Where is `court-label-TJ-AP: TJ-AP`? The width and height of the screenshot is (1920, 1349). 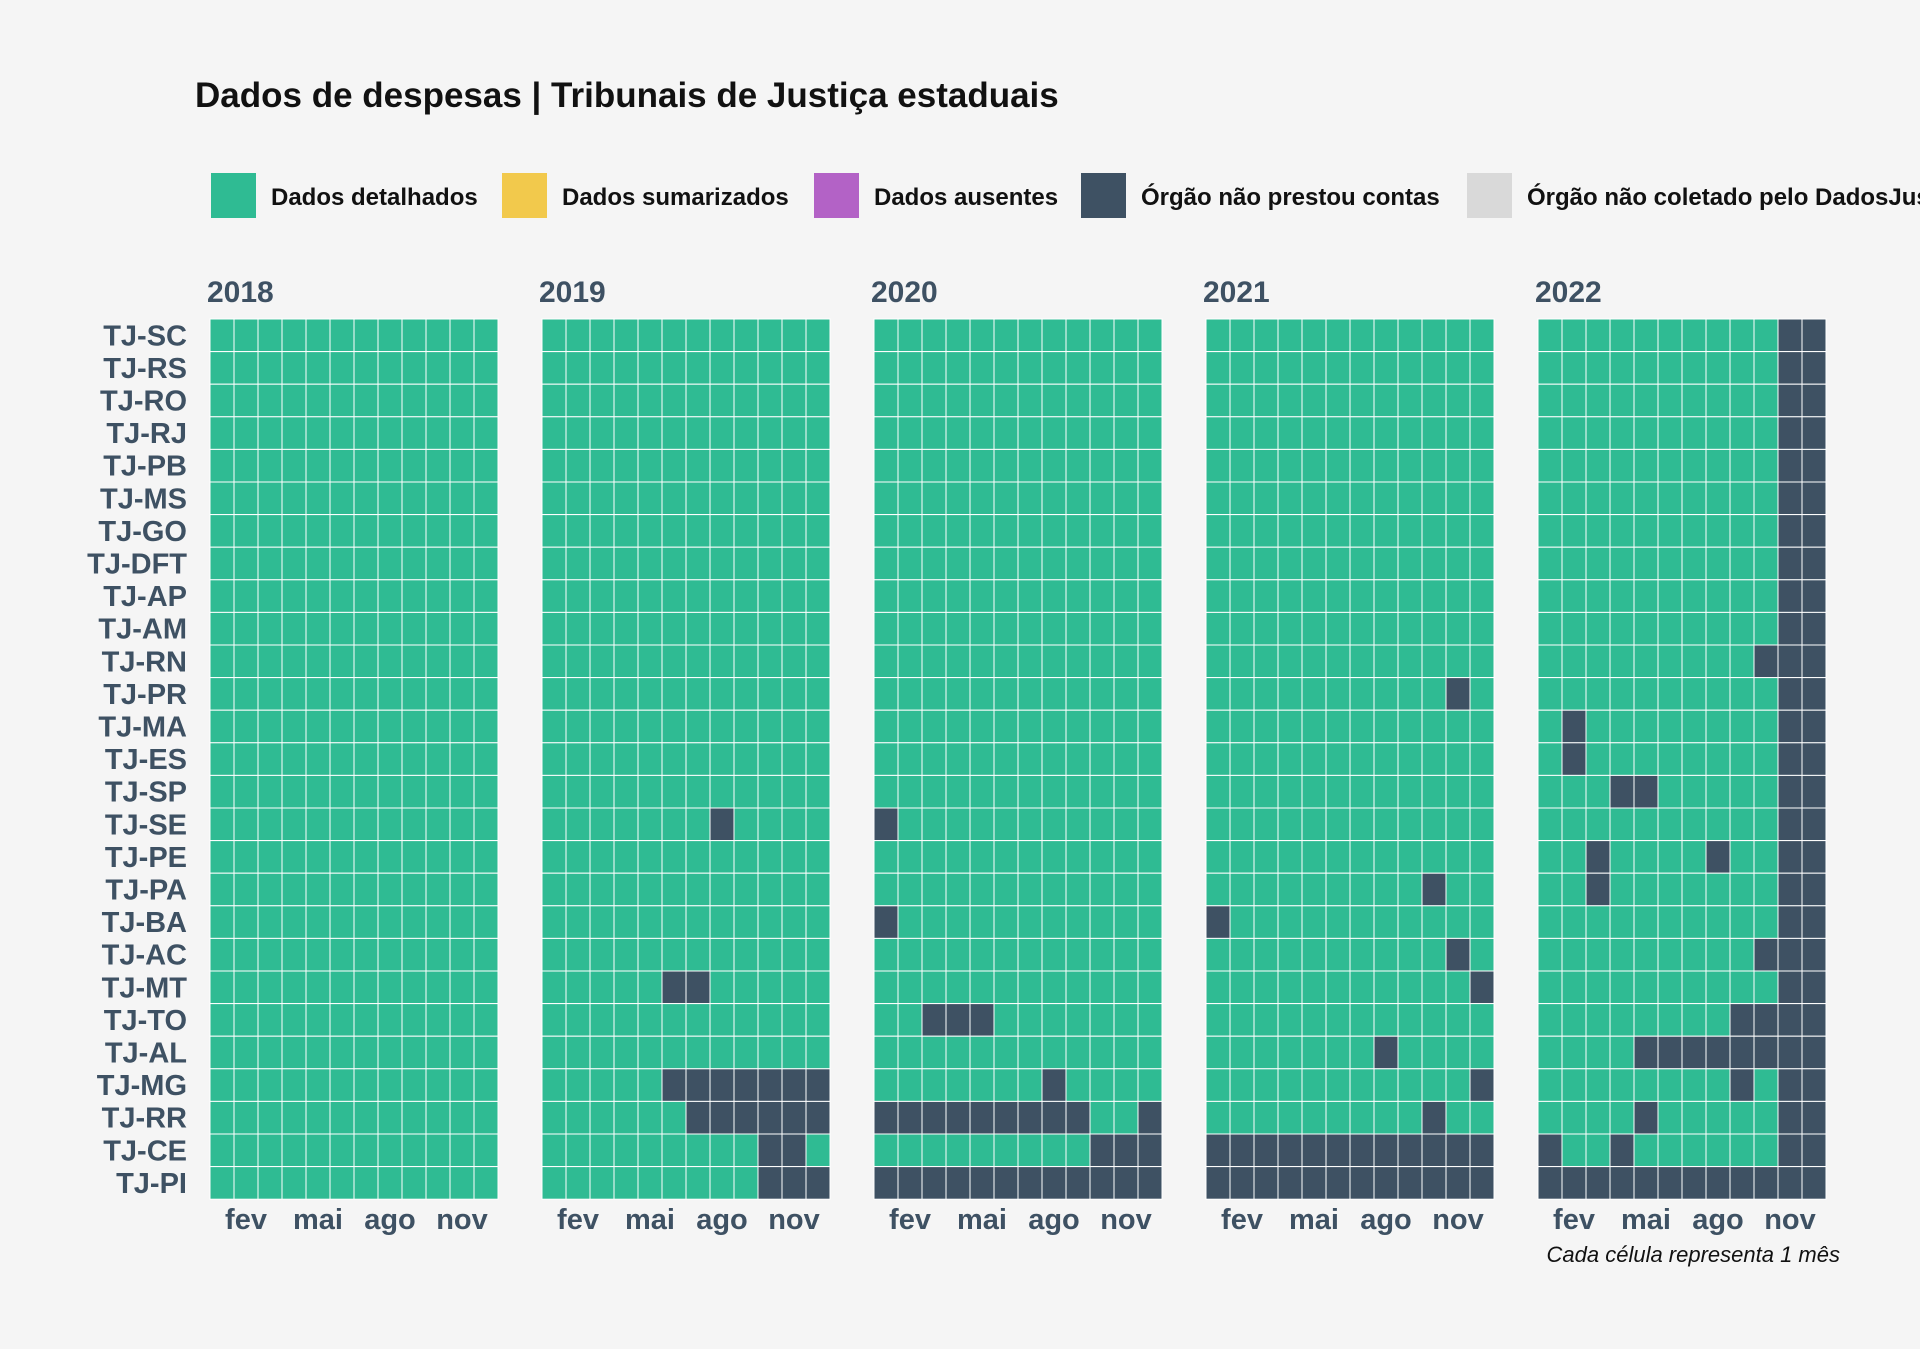
court-label-TJ-AP: TJ-AP is located at coordinates (145, 597).